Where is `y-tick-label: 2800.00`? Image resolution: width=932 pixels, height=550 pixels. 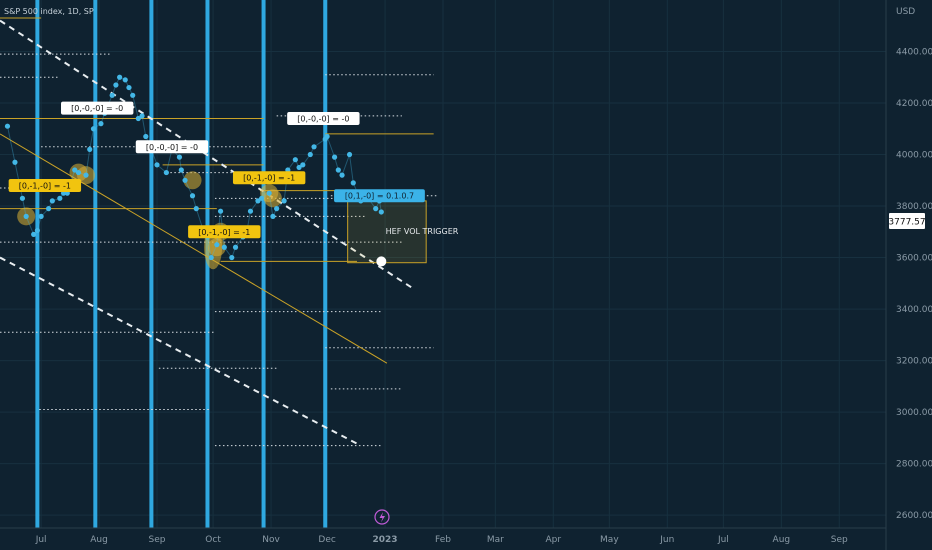 y-tick-label: 2800.00 is located at coordinates (914, 465).